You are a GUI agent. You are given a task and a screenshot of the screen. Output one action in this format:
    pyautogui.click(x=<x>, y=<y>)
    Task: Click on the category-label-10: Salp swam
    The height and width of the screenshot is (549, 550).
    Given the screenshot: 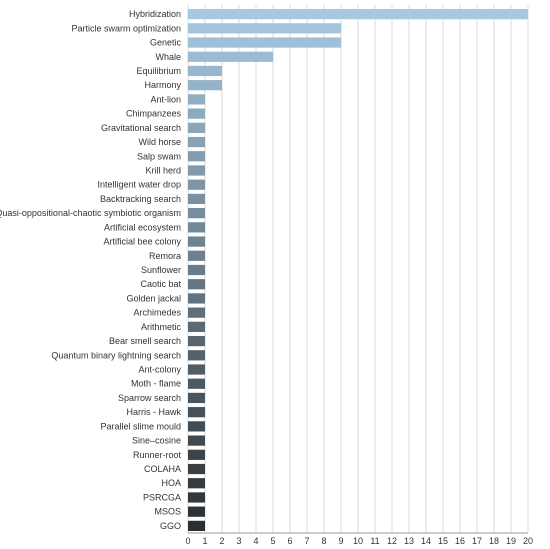 What is the action you would take?
    pyautogui.click(x=159, y=156)
    